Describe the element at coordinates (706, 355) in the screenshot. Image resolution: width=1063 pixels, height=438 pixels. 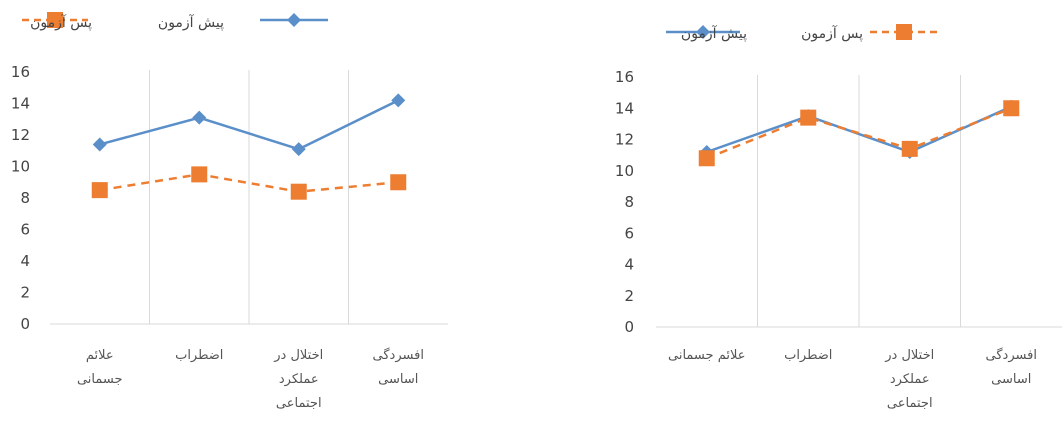
I see `x-category-label: علائم جسمانی` at that location.